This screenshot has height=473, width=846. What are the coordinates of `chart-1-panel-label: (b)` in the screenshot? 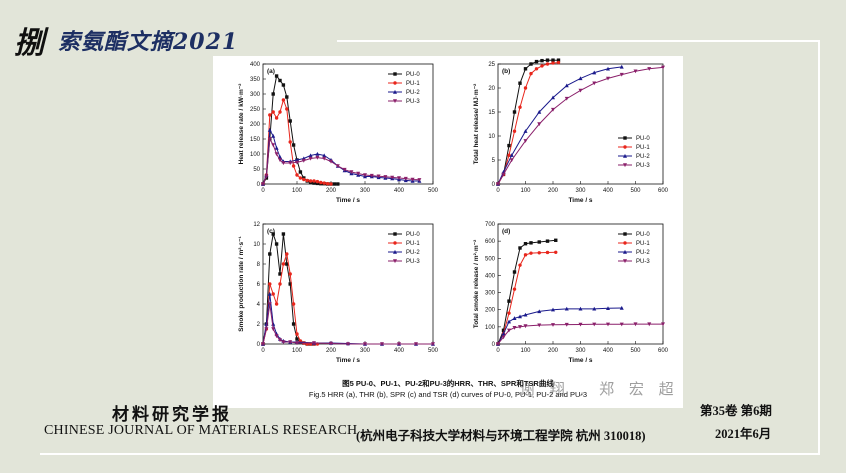 It's located at (506, 71).